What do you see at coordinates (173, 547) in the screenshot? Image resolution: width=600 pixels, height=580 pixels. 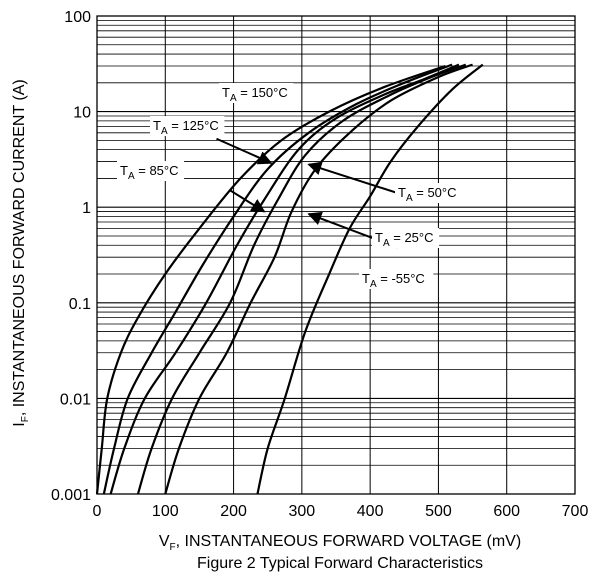 I see `x-axis-label-subscript: F` at bounding box center [173, 547].